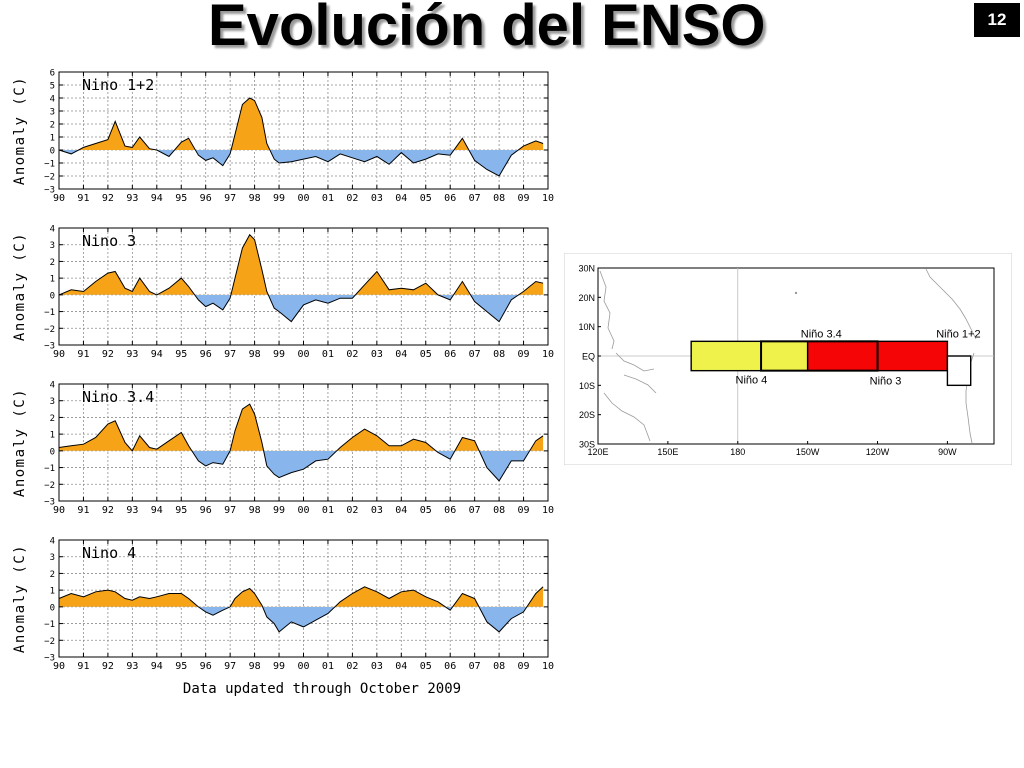 Image resolution: width=1024 pixels, height=768 pixels. I want to click on lat-label: 10S, so click(587, 386).